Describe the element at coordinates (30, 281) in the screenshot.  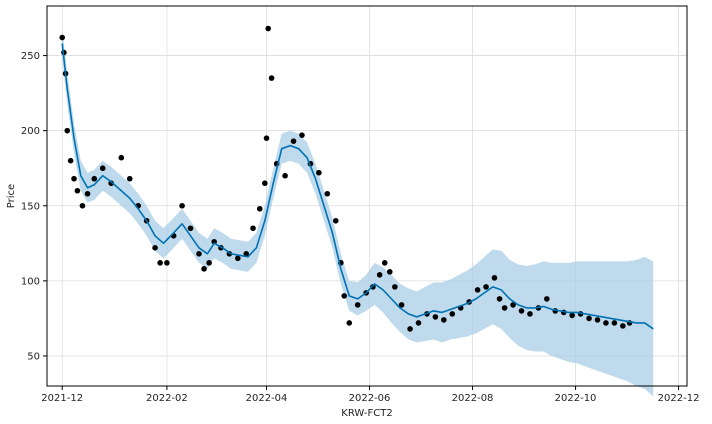
I see `y-tick-label: 100` at that location.